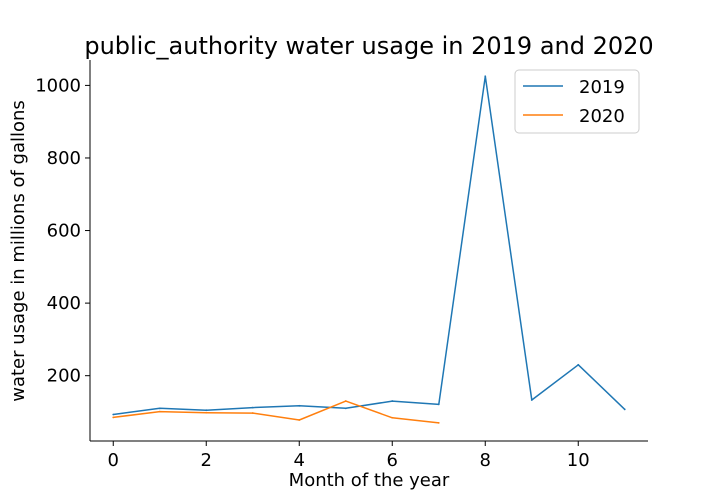  I want to click on legend-label-2019: 2019, so click(602, 87).